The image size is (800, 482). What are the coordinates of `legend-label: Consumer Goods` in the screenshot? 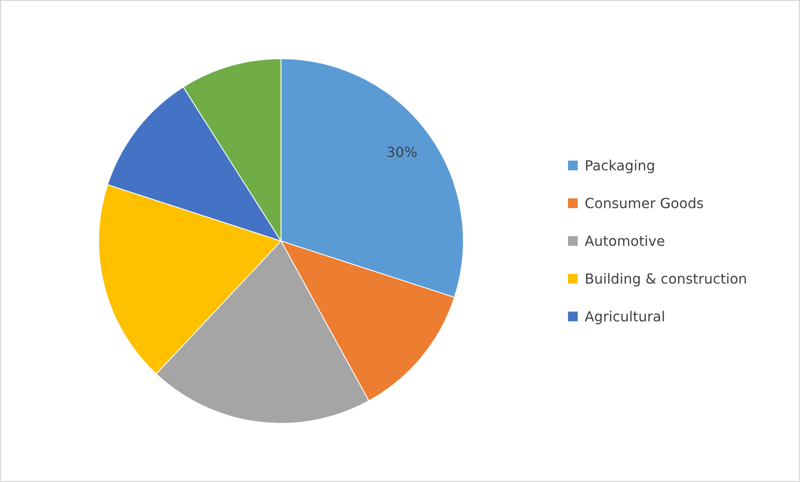 It's located at (644, 203).